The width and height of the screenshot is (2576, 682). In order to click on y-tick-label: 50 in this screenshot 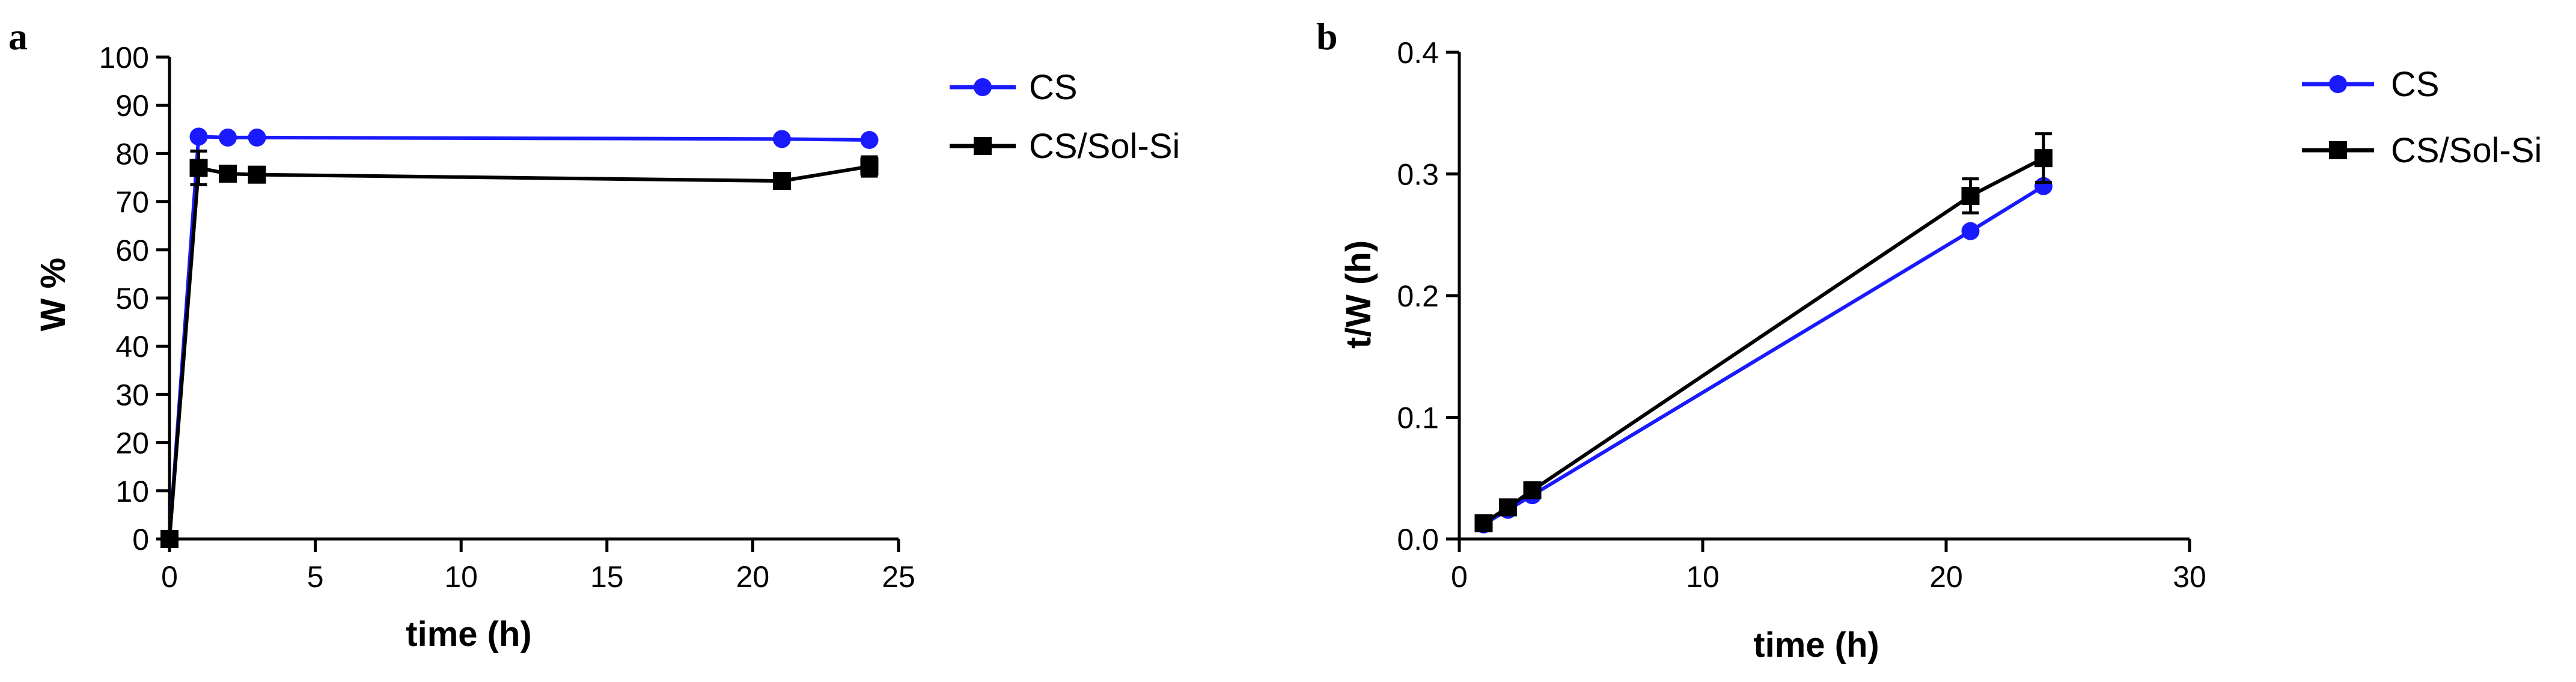, I will do `click(132, 298)`.